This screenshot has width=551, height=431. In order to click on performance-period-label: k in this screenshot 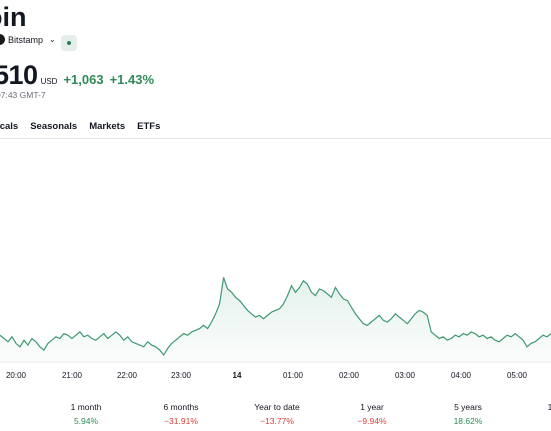, I will do `click(15, 407)`.